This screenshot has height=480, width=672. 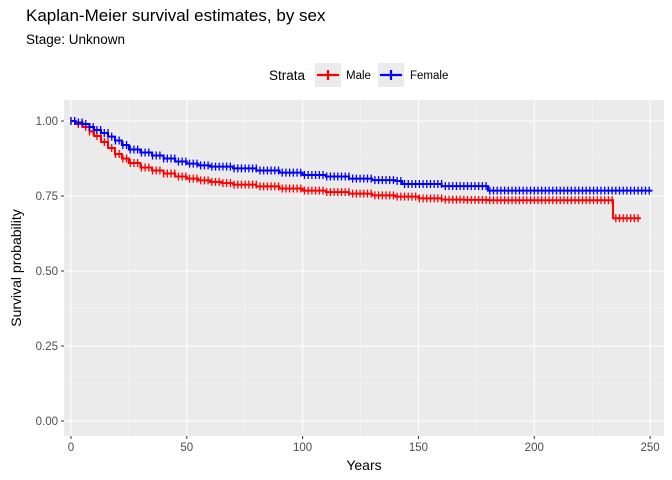 What do you see at coordinates (363, 465) in the screenshot?
I see `x-axis-label: Years` at bounding box center [363, 465].